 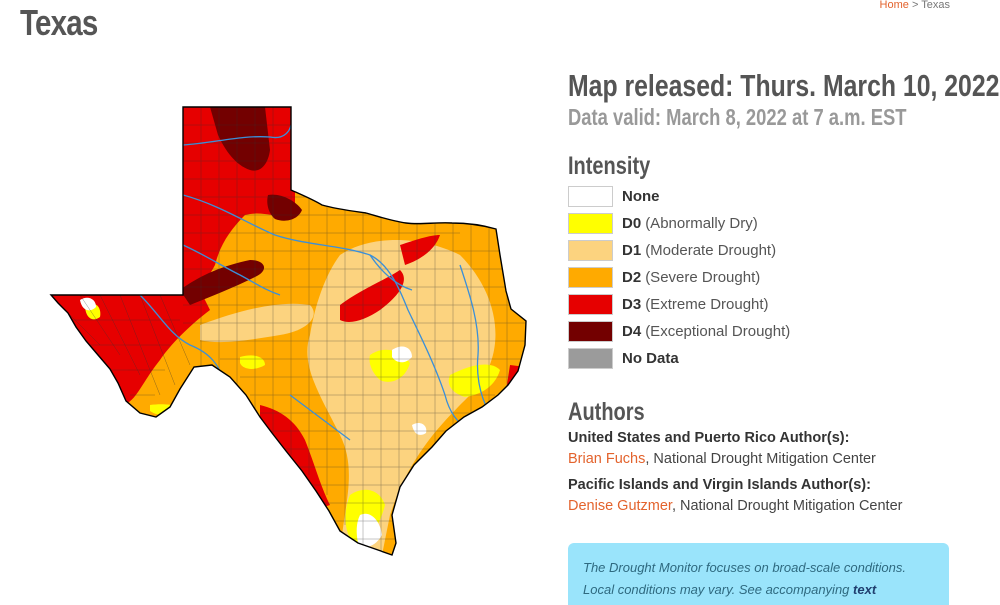 What do you see at coordinates (632, 331) in the screenshot?
I see `legend-code: D4` at bounding box center [632, 331].